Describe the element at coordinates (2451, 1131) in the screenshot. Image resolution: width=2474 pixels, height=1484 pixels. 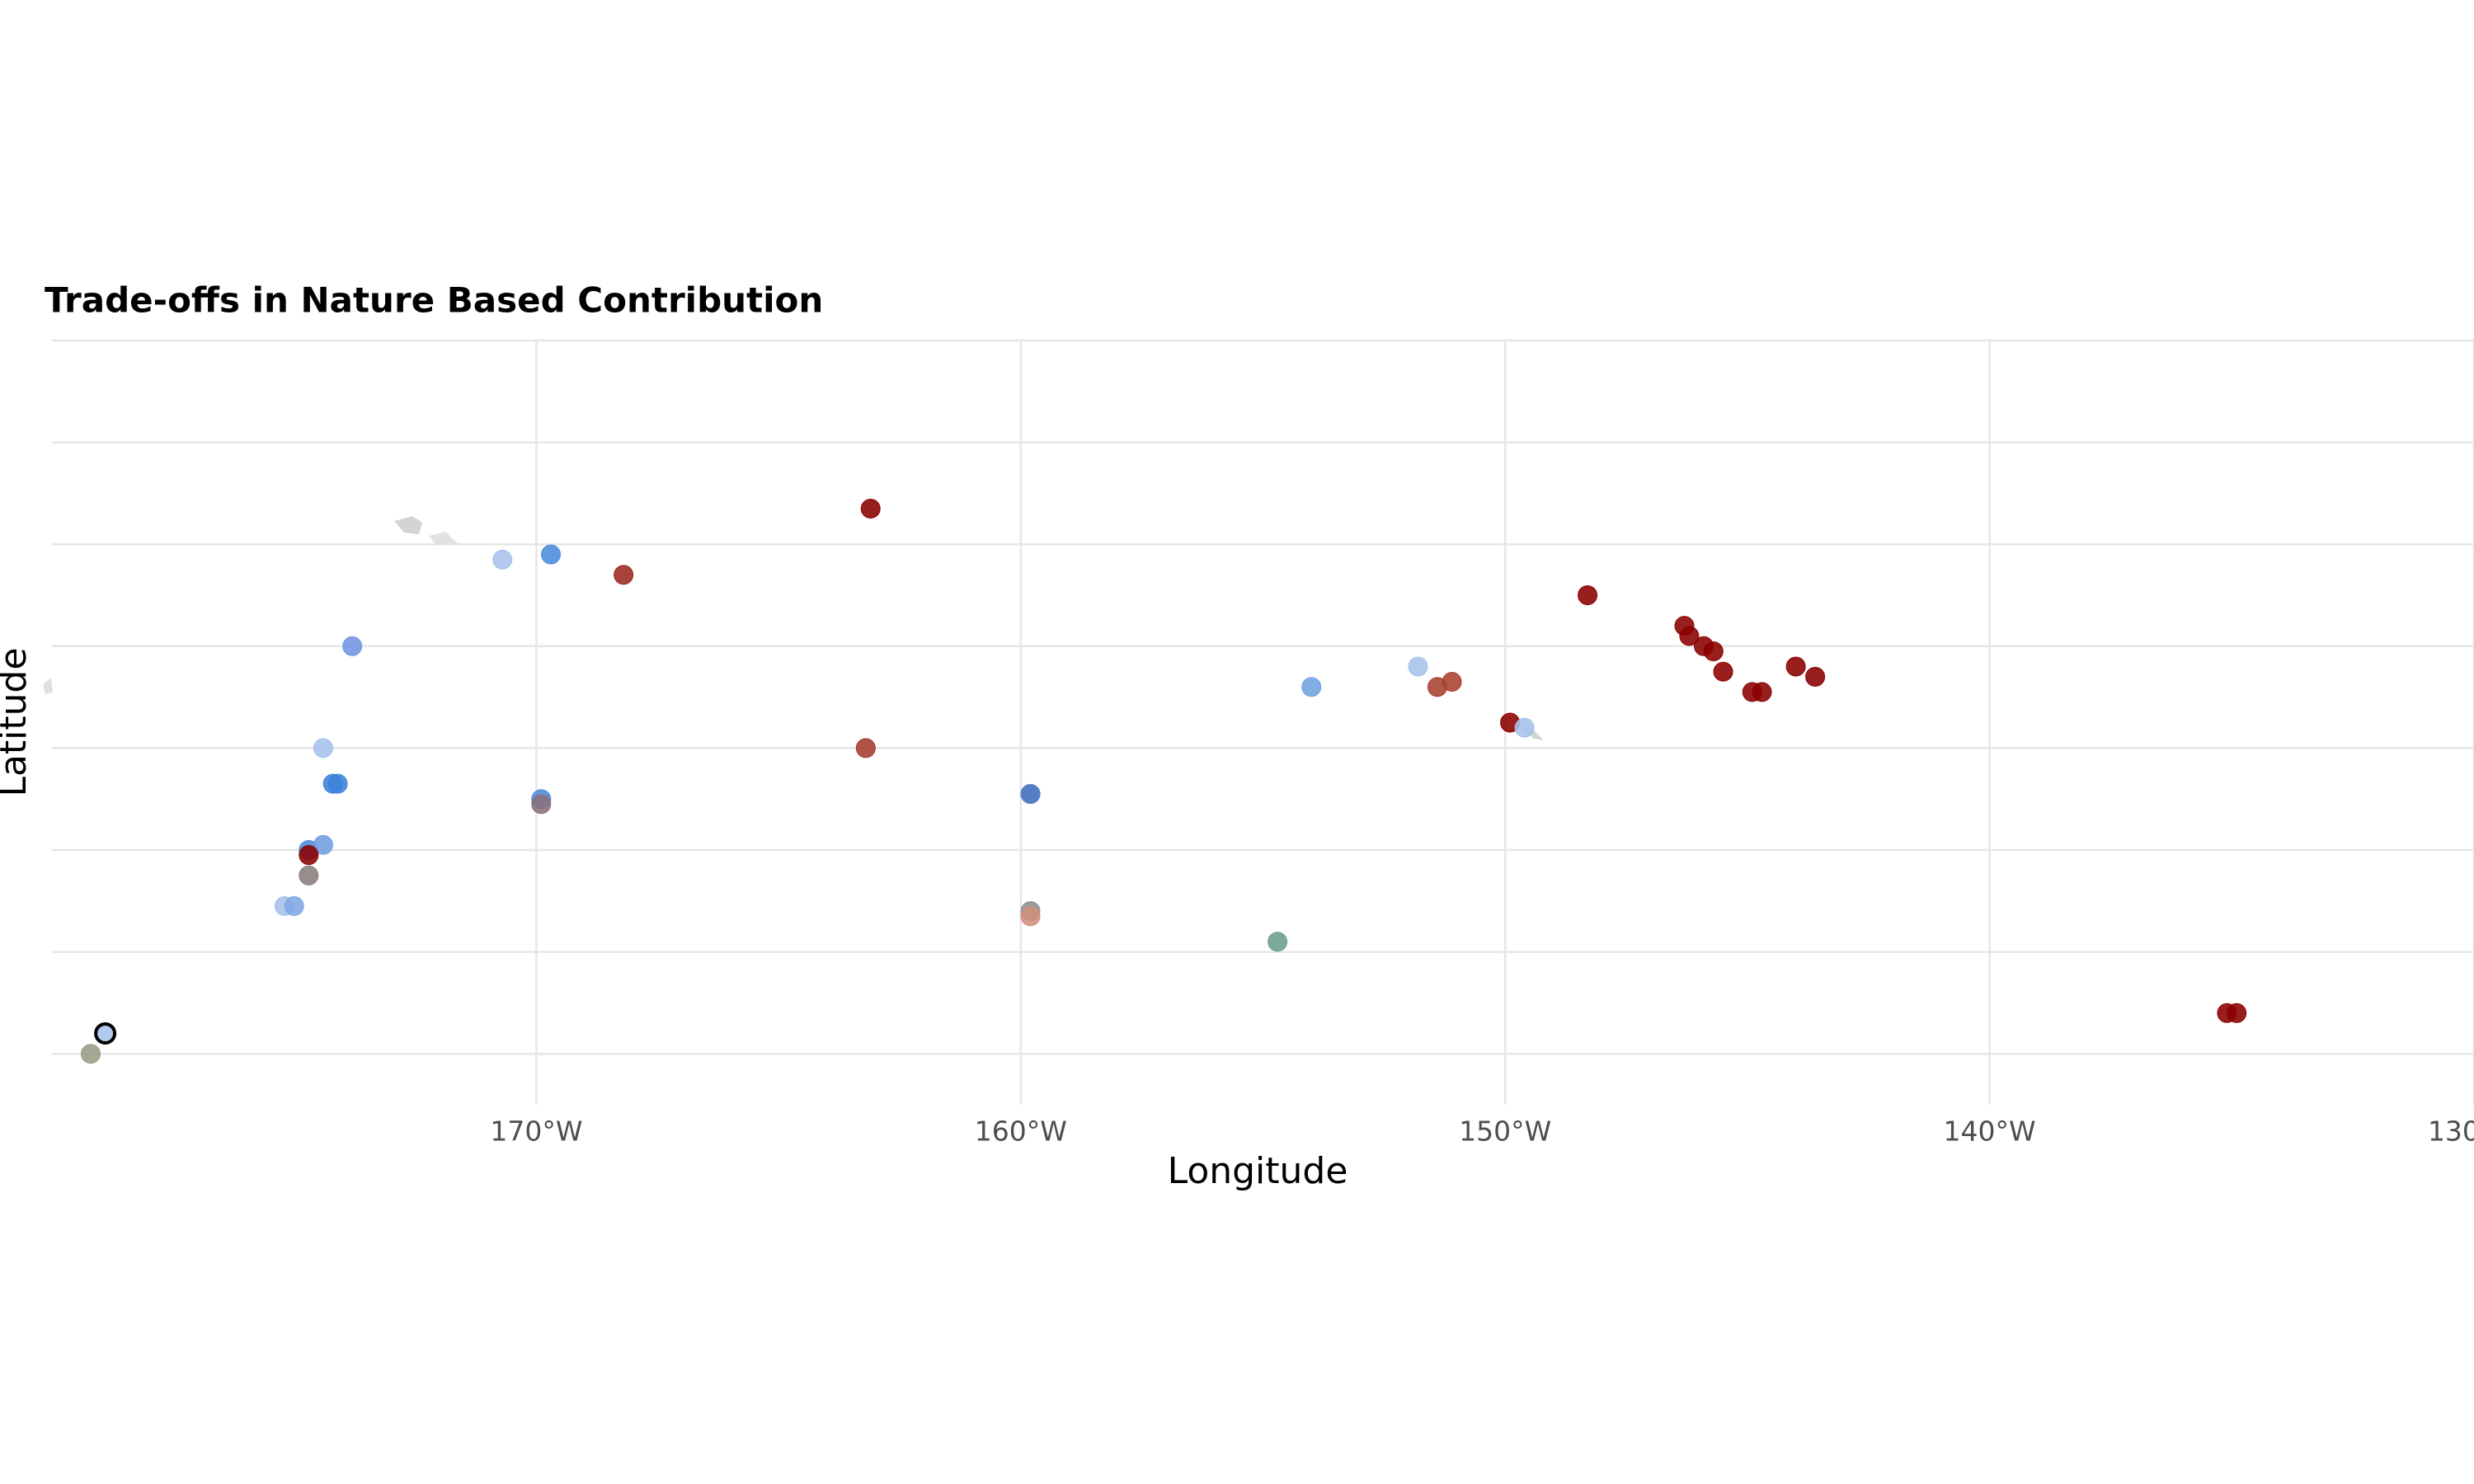
I see `x-tick-label: 130°W` at that location.